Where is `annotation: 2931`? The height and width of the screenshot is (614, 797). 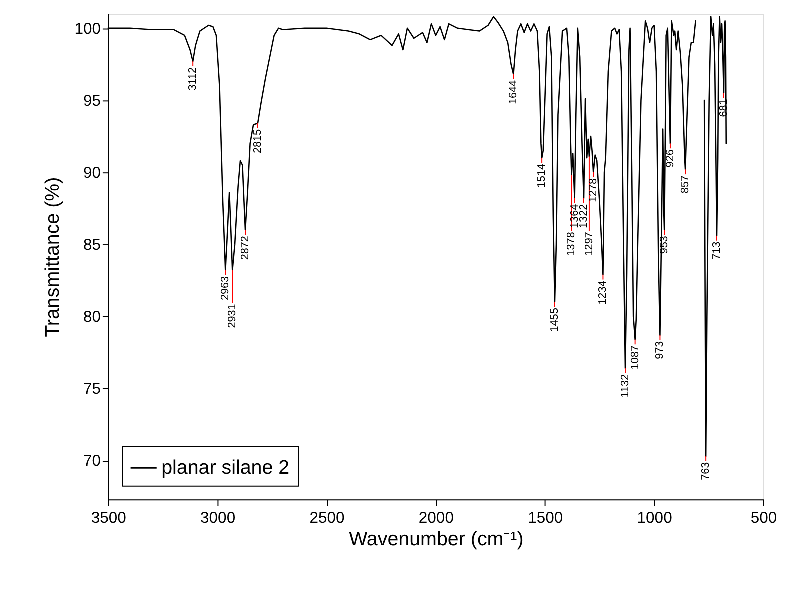 annotation: 2931 is located at coordinates (232, 316).